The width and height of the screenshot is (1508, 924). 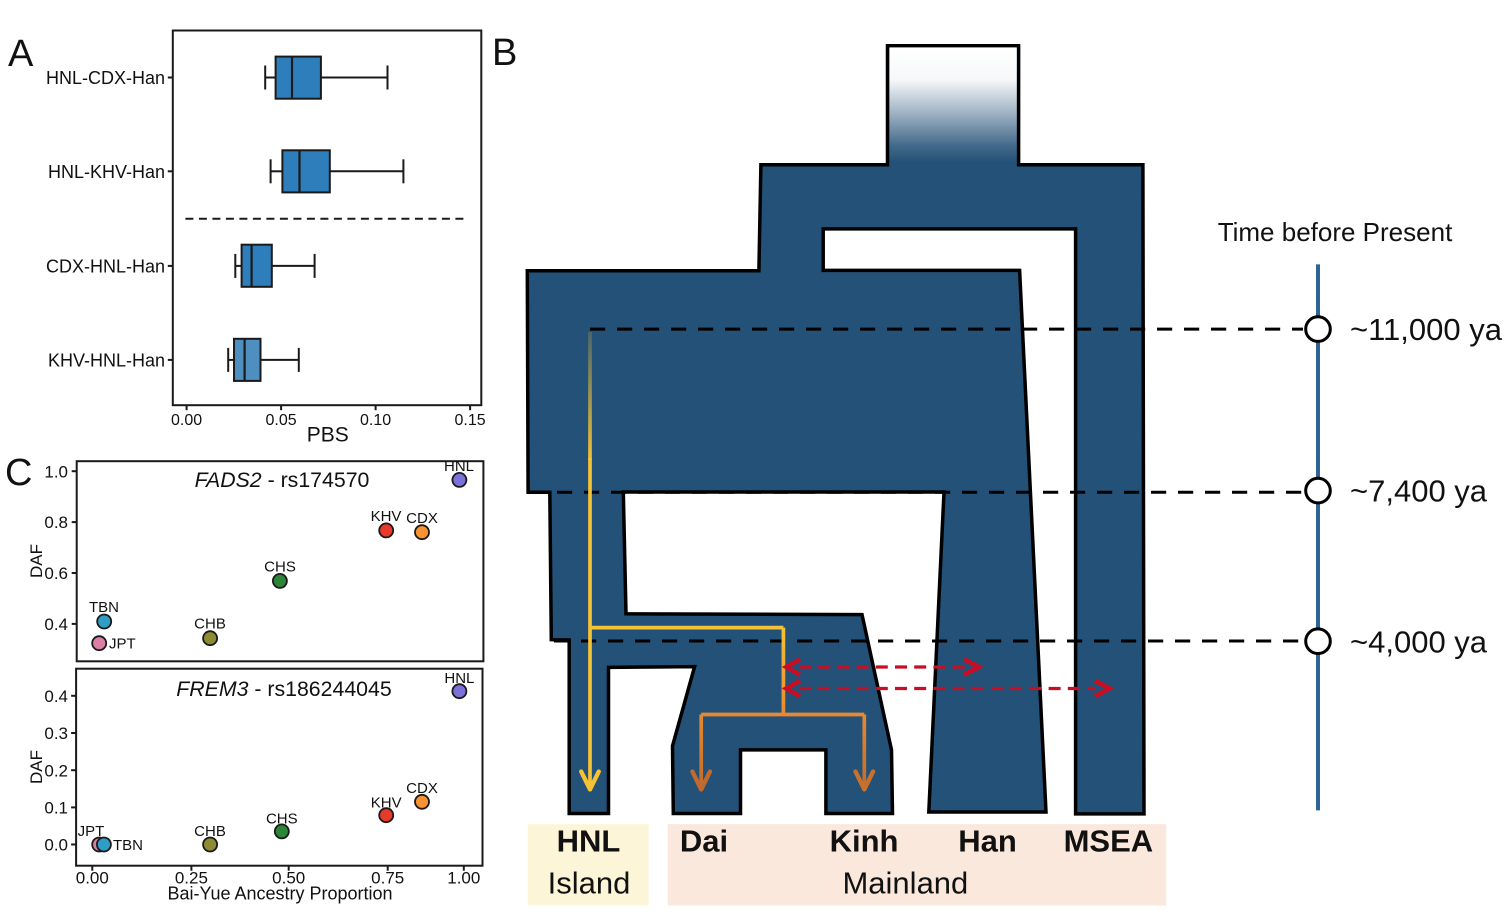 What do you see at coordinates (864, 841) in the screenshot?
I see `svg-text: Kinh` at bounding box center [864, 841].